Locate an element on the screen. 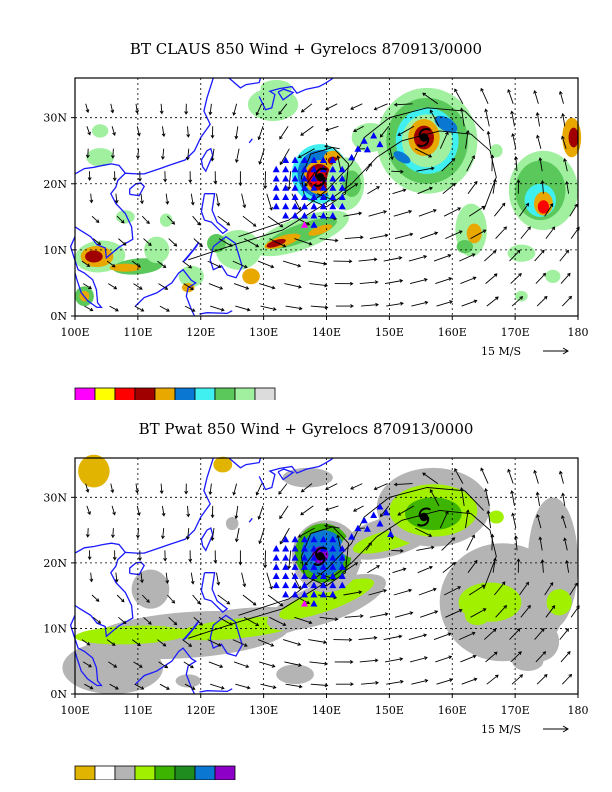  border is located at coordinates (100, 548).